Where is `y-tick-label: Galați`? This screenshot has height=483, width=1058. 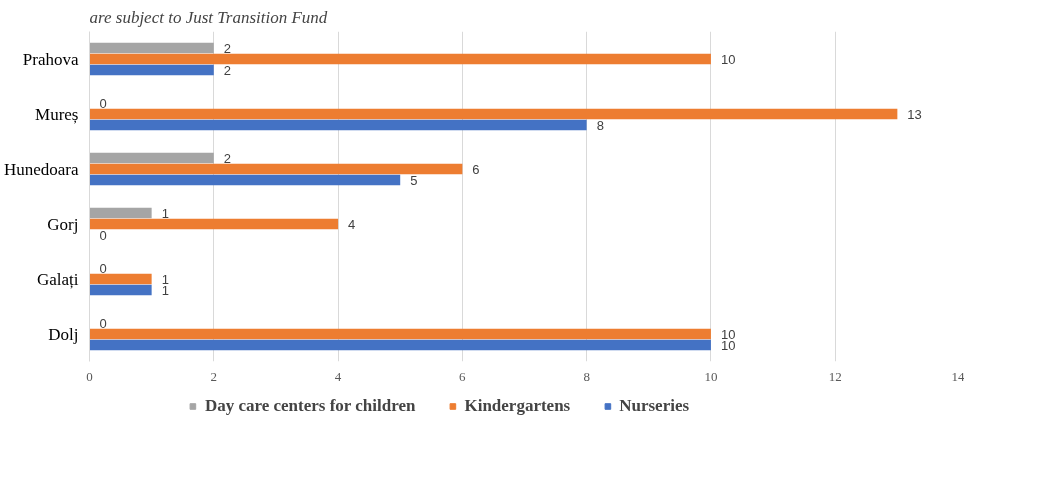
y-tick-label: Galați is located at coordinates (57, 279).